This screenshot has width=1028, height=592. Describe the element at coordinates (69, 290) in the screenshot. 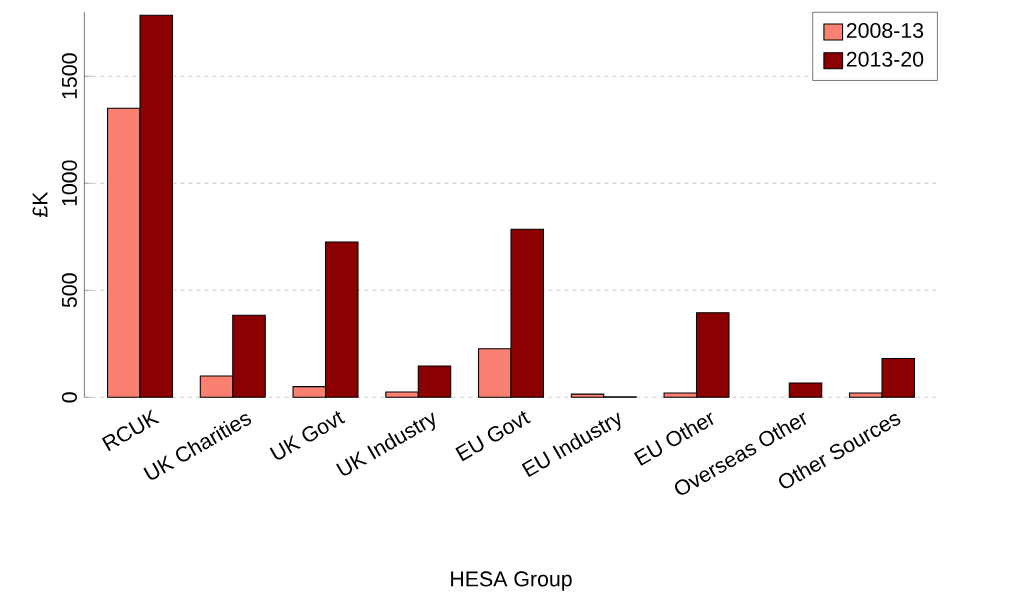

I see `y-tick-label: 500` at that location.